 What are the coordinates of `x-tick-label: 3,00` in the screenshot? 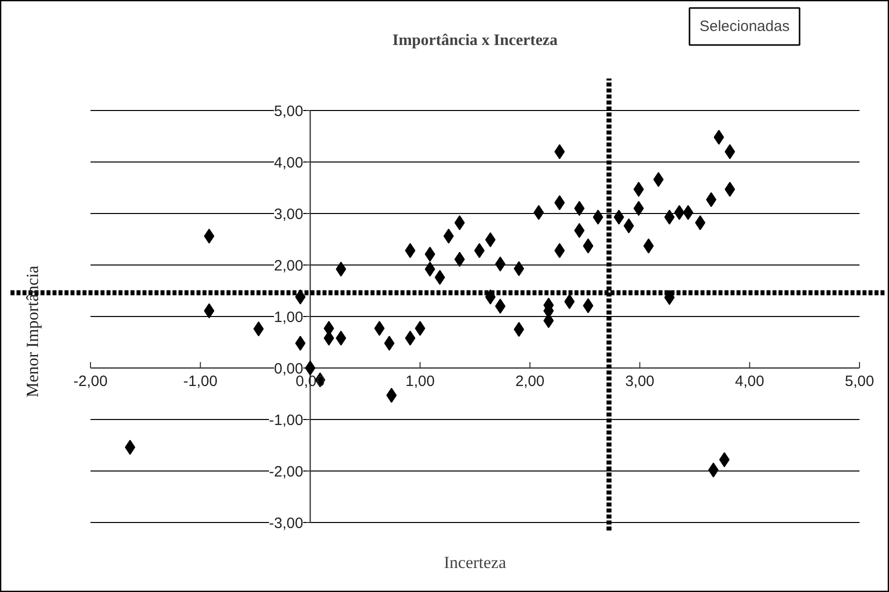 It's located at (639, 381).